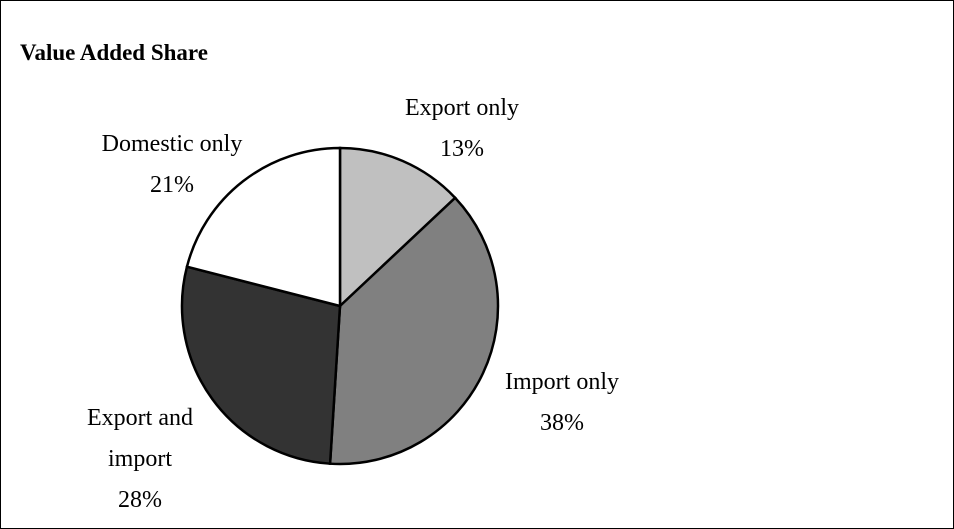 This screenshot has height=529, width=954. I want to click on value-label: 28%, so click(140, 500).